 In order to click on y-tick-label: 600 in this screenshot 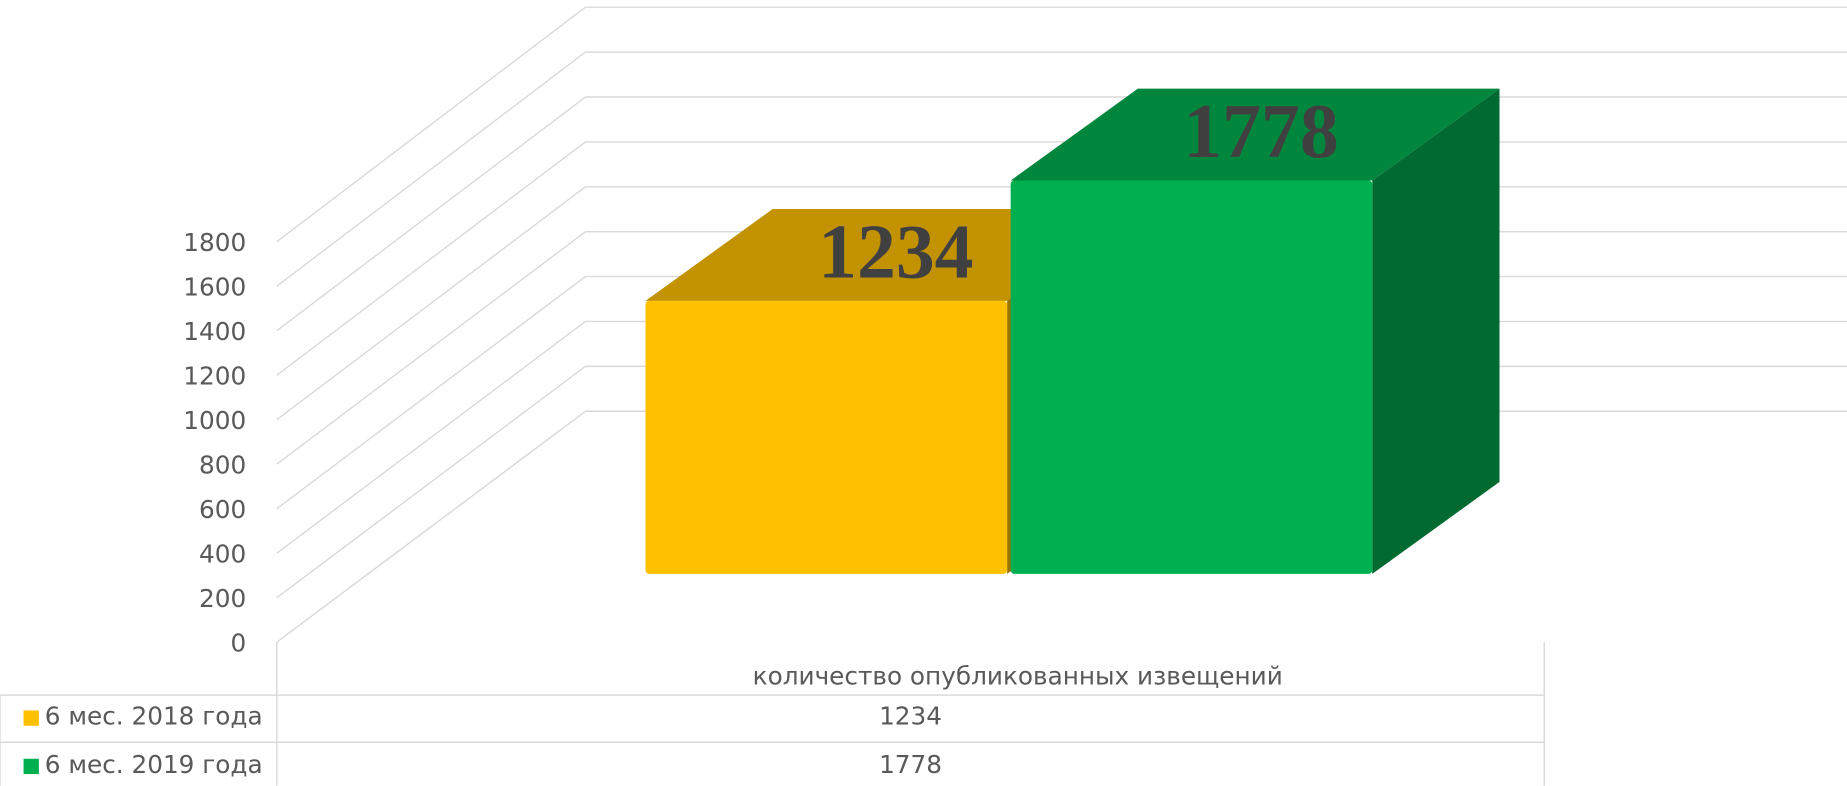, I will do `click(222, 509)`.